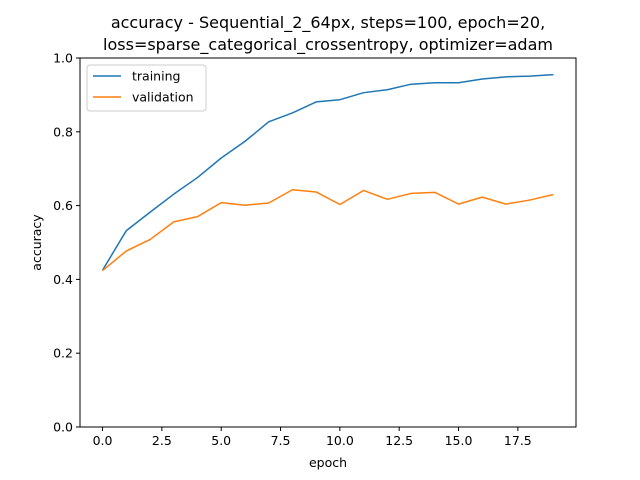 The height and width of the screenshot is (480, 640). What do you see at coordinates (63, 353) in the screenshot?
I see `y-tick-label: 0.2` at bounding box center [63, 353].